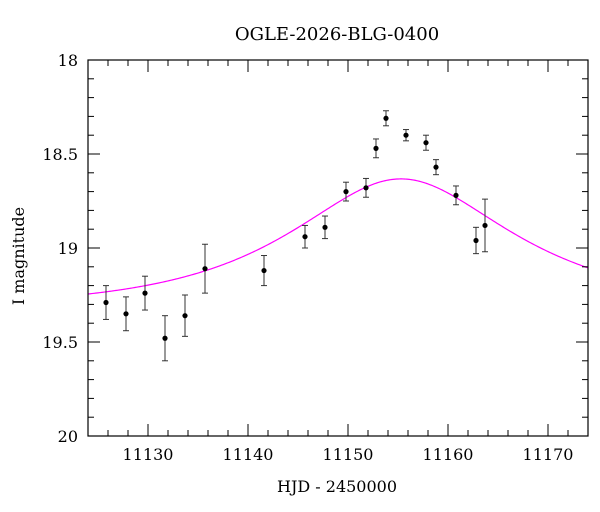 The height and width of the screenshot is (512, 600). Describe the element at coordinates (68, 248) in the screenshot. I see `y-tick-label: 19` at that location.